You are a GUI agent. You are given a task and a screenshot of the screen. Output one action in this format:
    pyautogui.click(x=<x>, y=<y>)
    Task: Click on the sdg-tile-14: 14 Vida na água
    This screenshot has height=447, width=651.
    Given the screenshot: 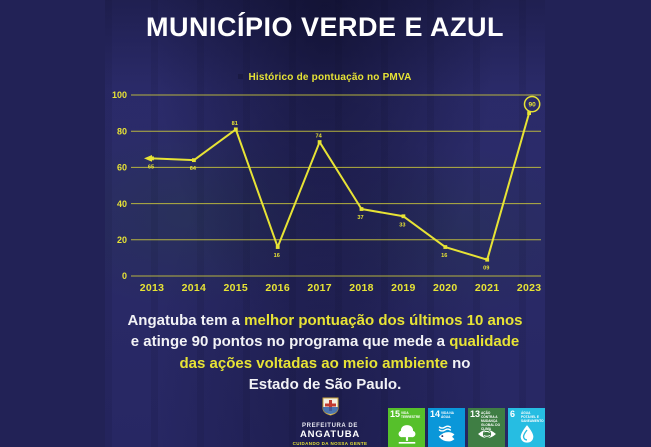 What is the action you would take?
    pyautogui.click(x=446, y=427)
    